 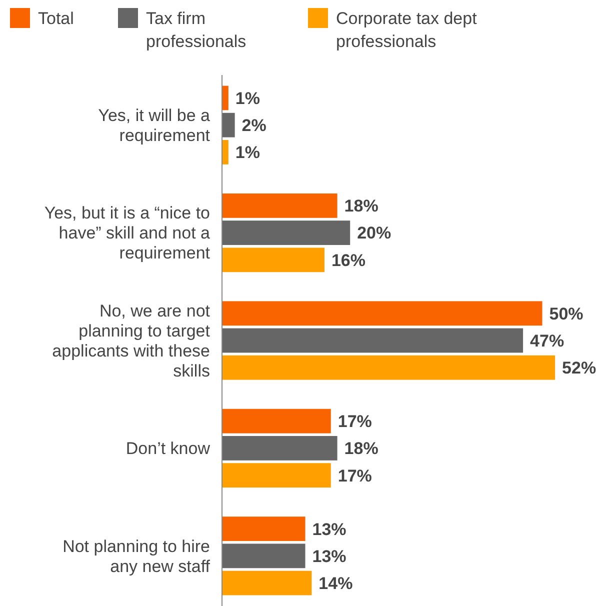 I want to click on data-label: 2%, so click(x=254, y=126).